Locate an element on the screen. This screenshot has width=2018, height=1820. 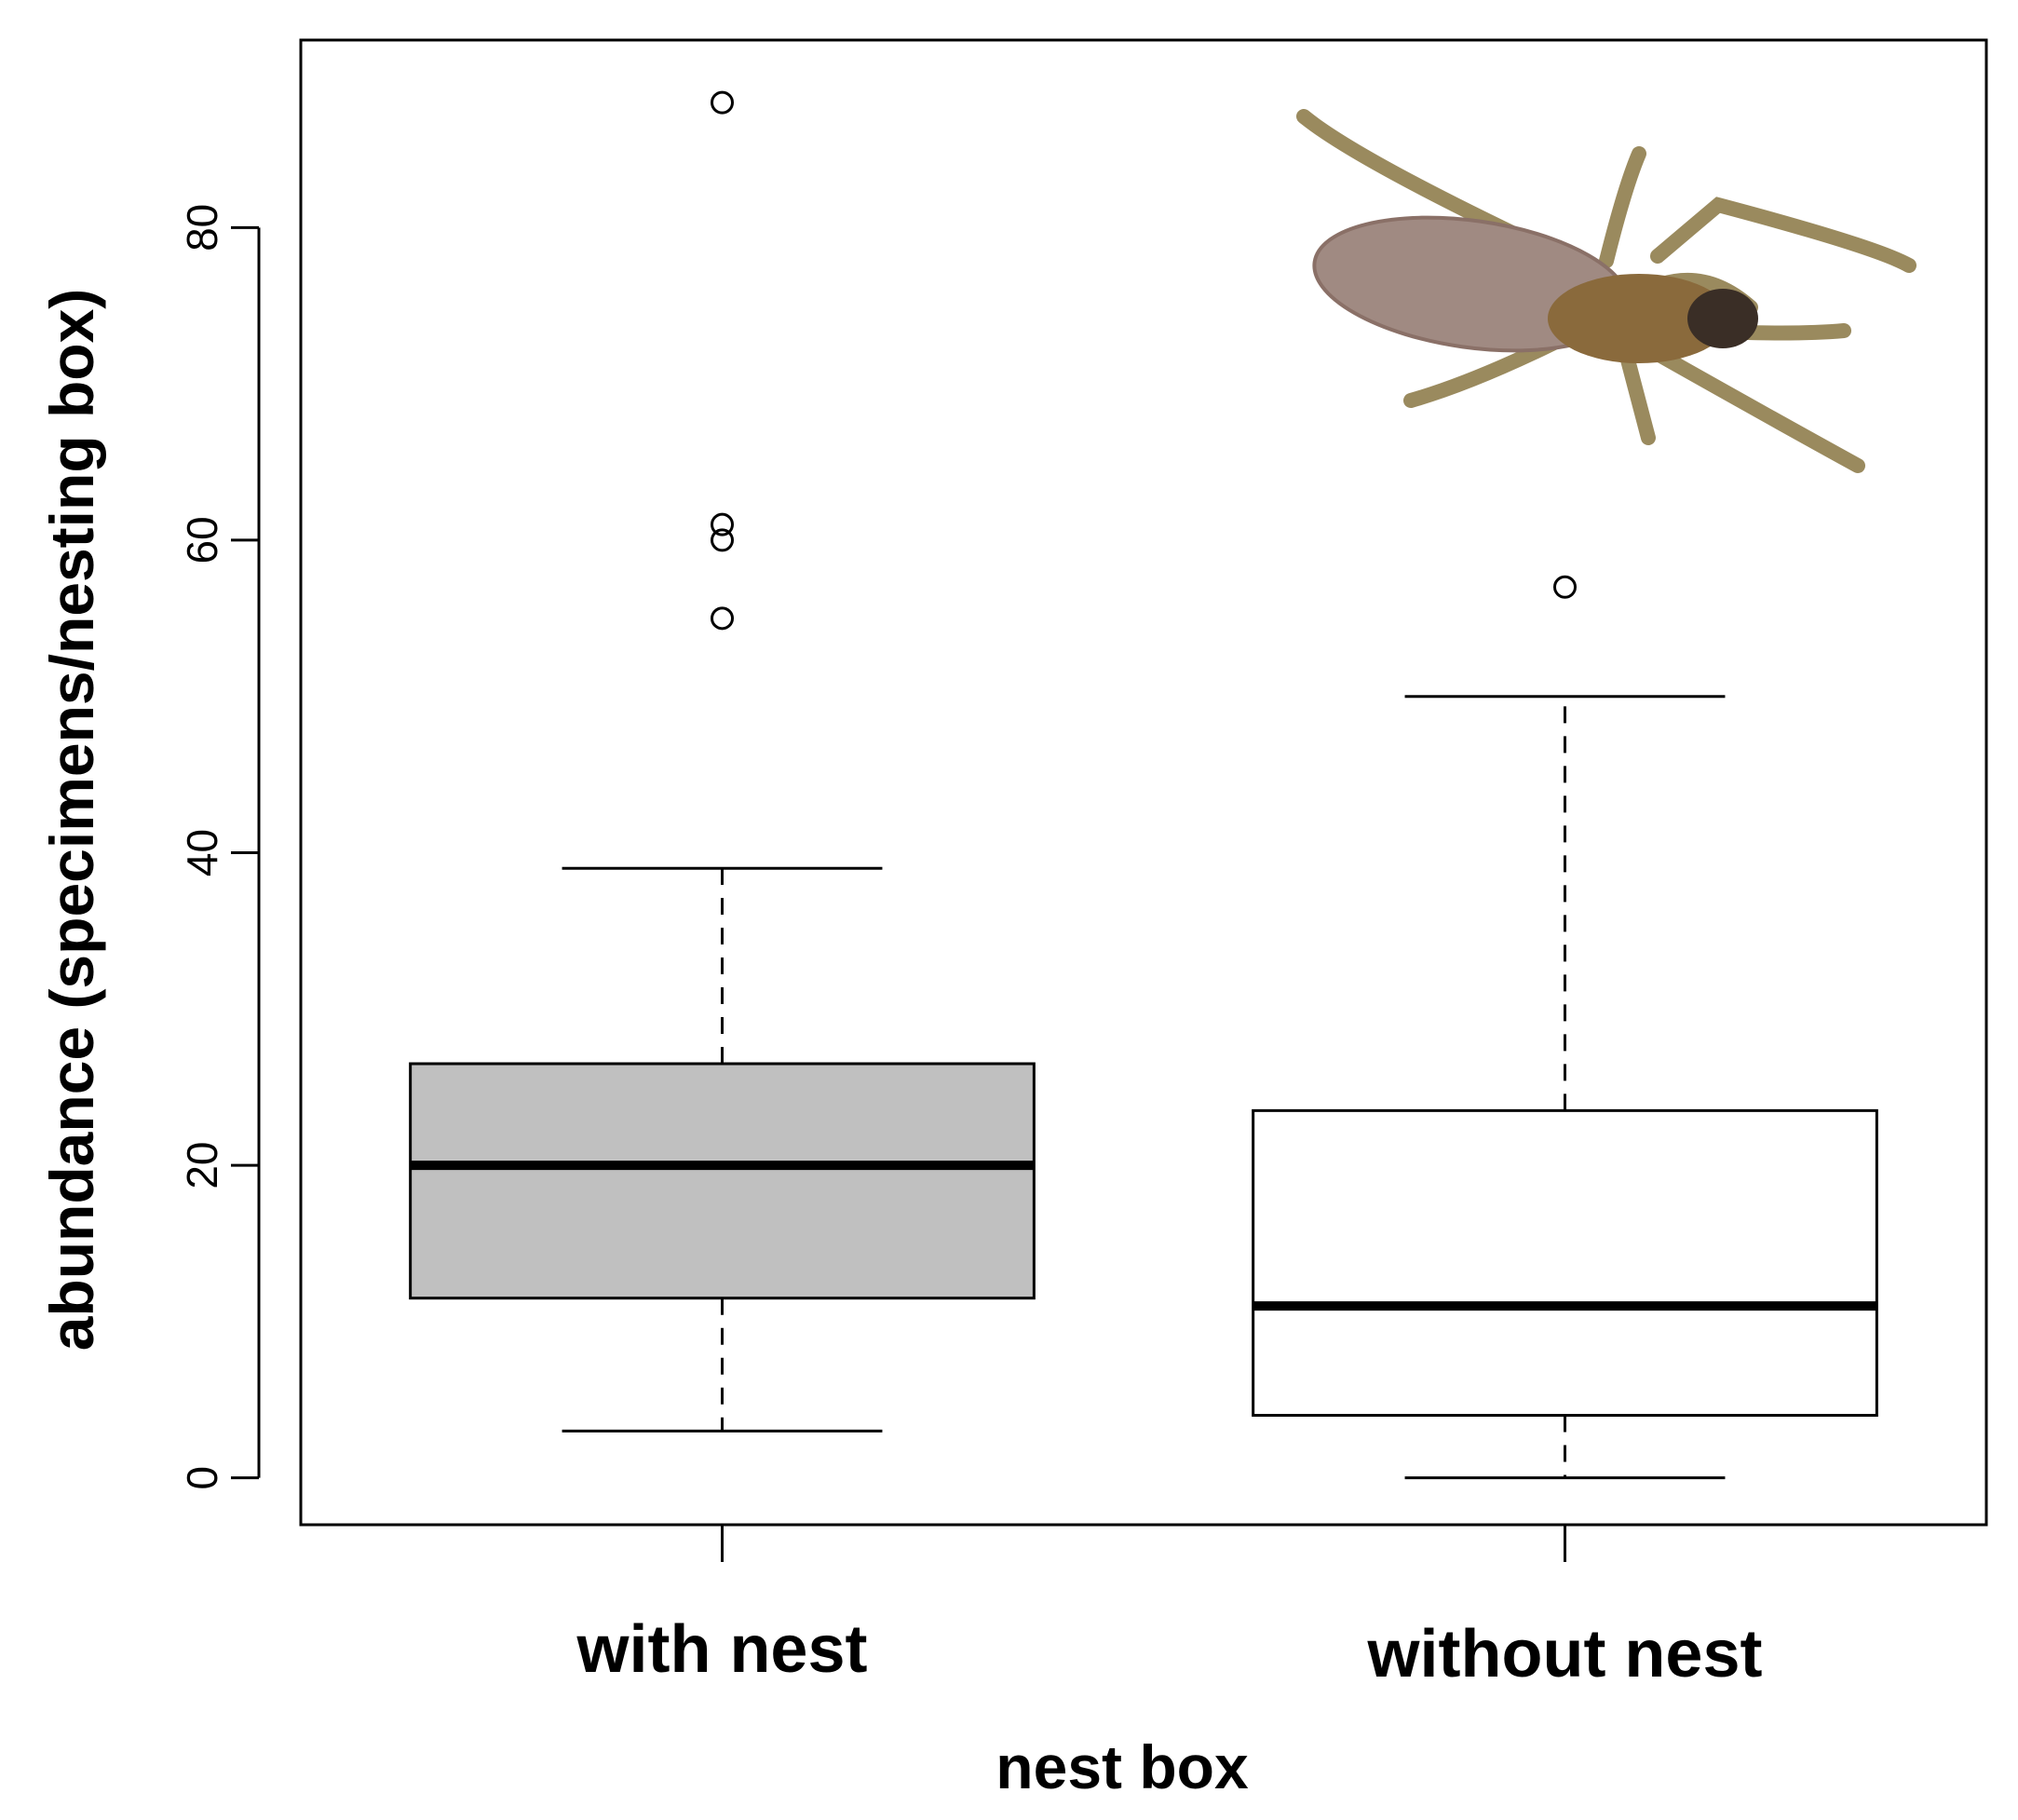
y-axis: 0 20 40 60 80 is located at coordinates (219, 847).